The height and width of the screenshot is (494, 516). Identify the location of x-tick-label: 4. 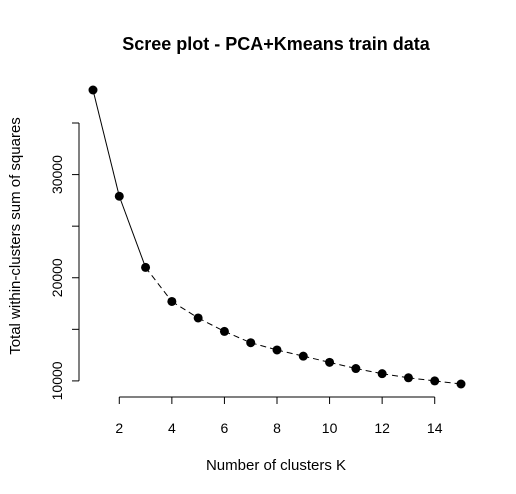
(172, 428).